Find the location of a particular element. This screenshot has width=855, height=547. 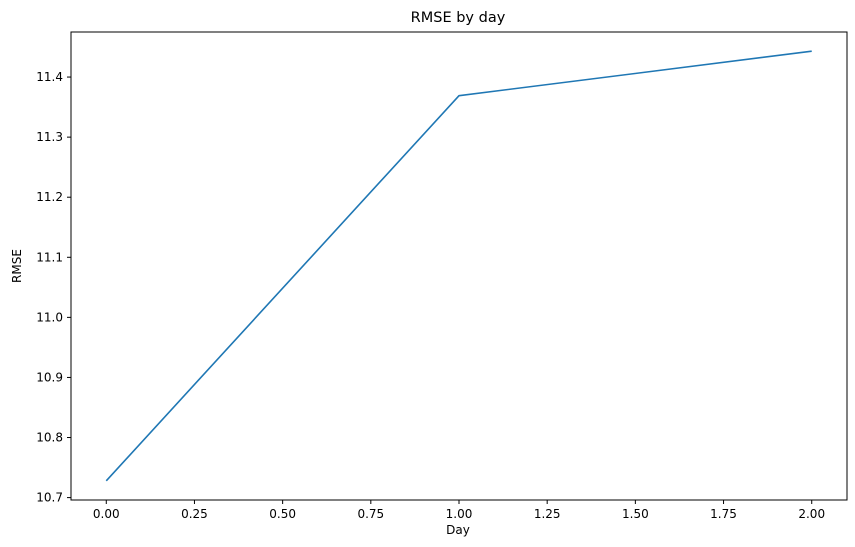

y-tick-label: 11.1 is located at coordinates (49, 257).